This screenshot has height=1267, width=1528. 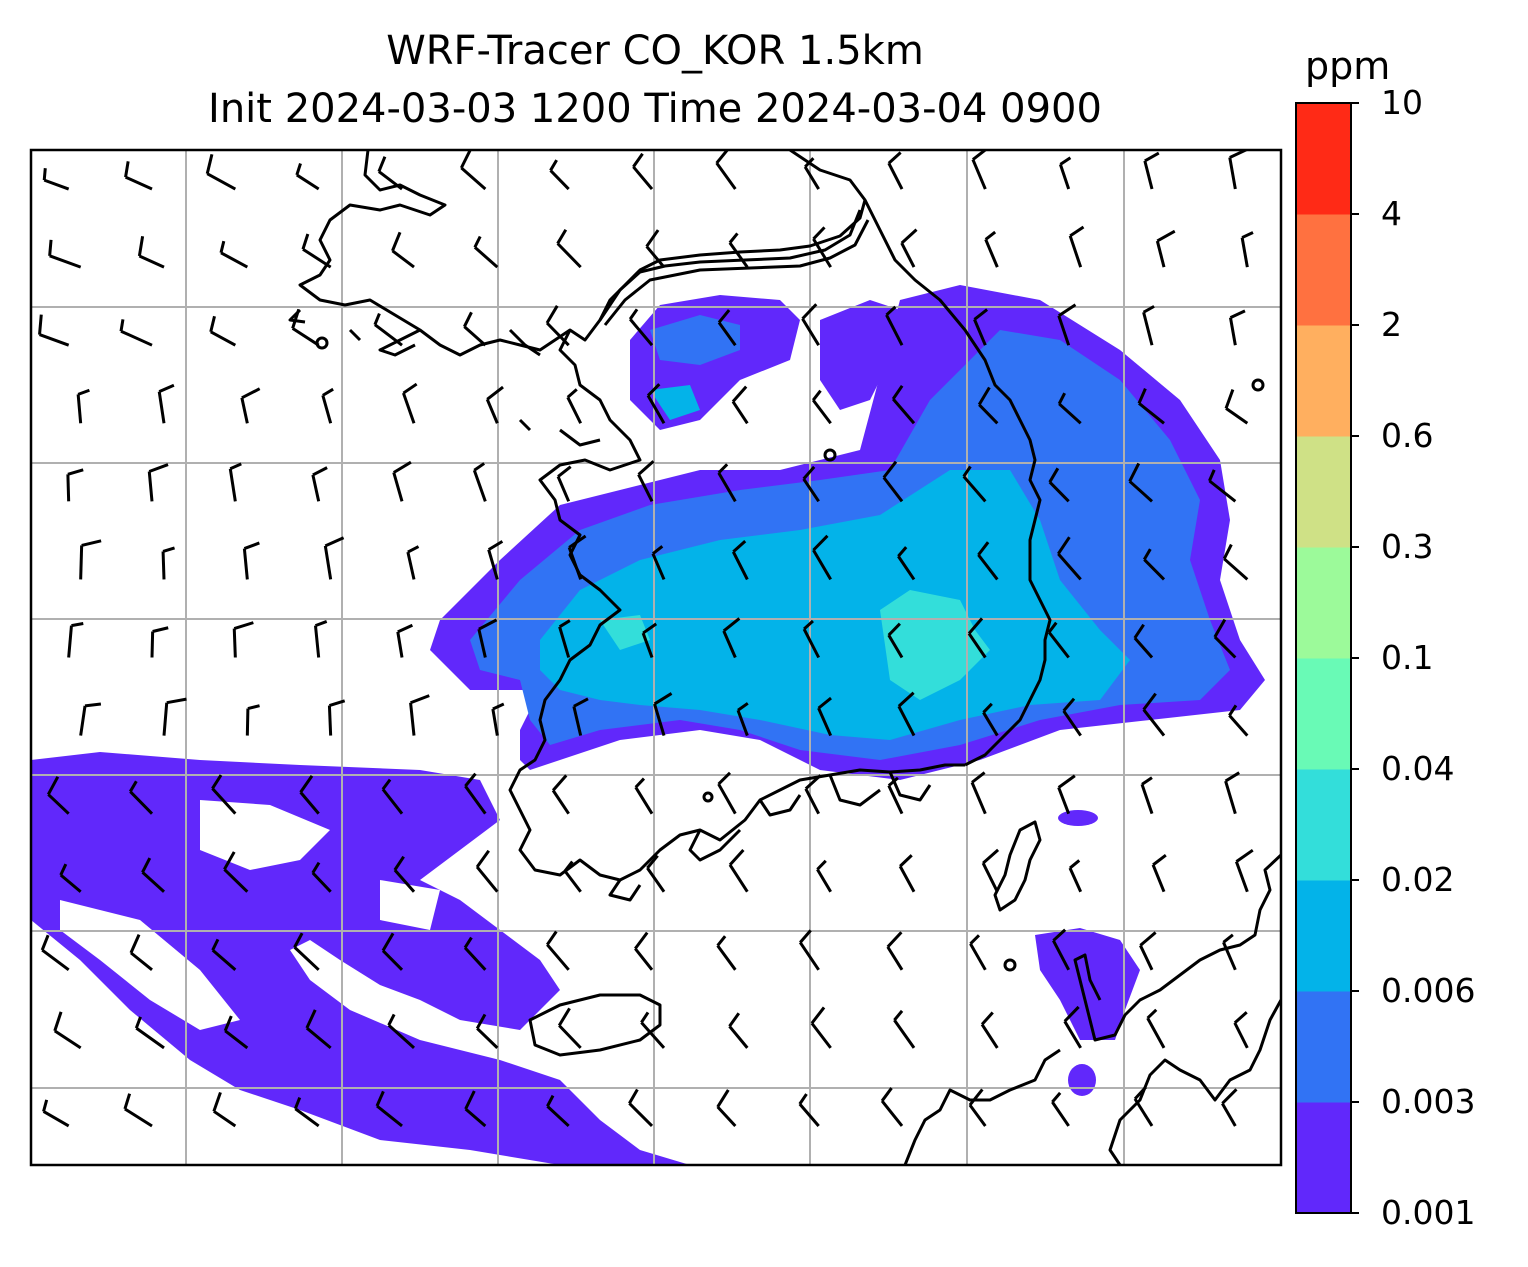 I want to click on colorbar-unit: ppm, so click(x=1348, y=66).